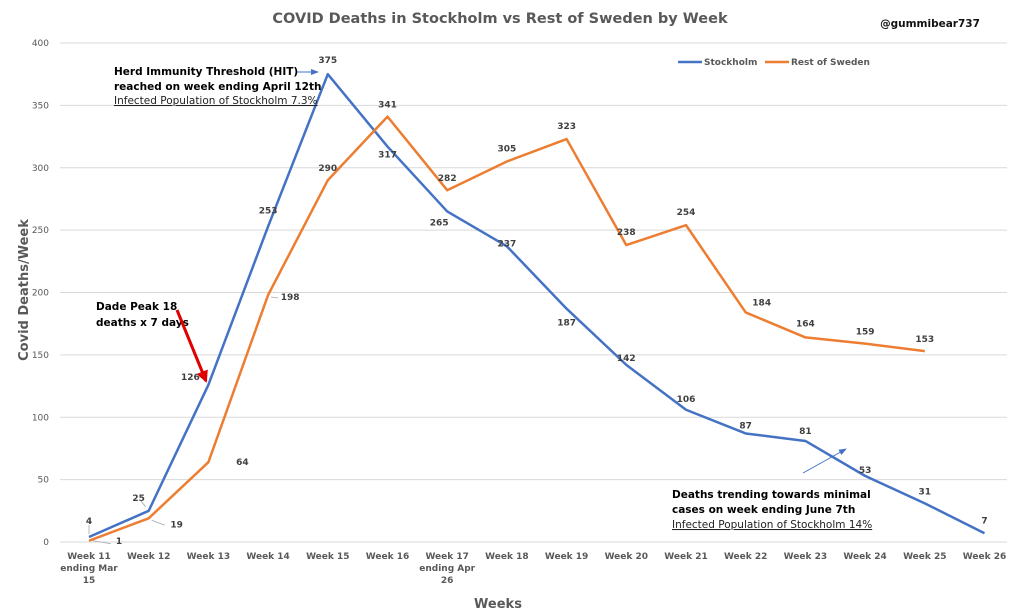  What do you see at coordinates (805, 324) in the screenshot?
I see `data-label-rest-of-sweden: 164` at bounding box center [805, 324].